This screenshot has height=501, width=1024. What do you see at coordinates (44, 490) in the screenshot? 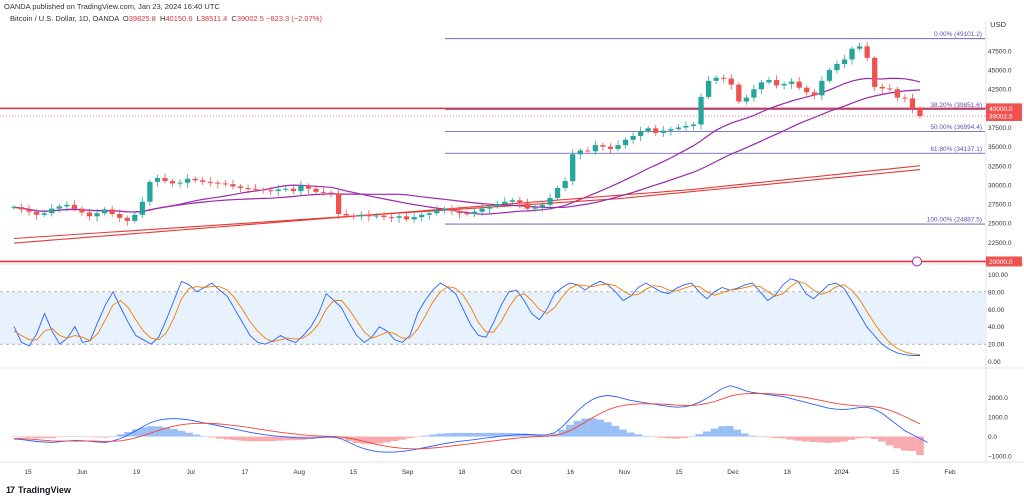
I see `brand-name: TradingView` at bounding box center [44, 490].